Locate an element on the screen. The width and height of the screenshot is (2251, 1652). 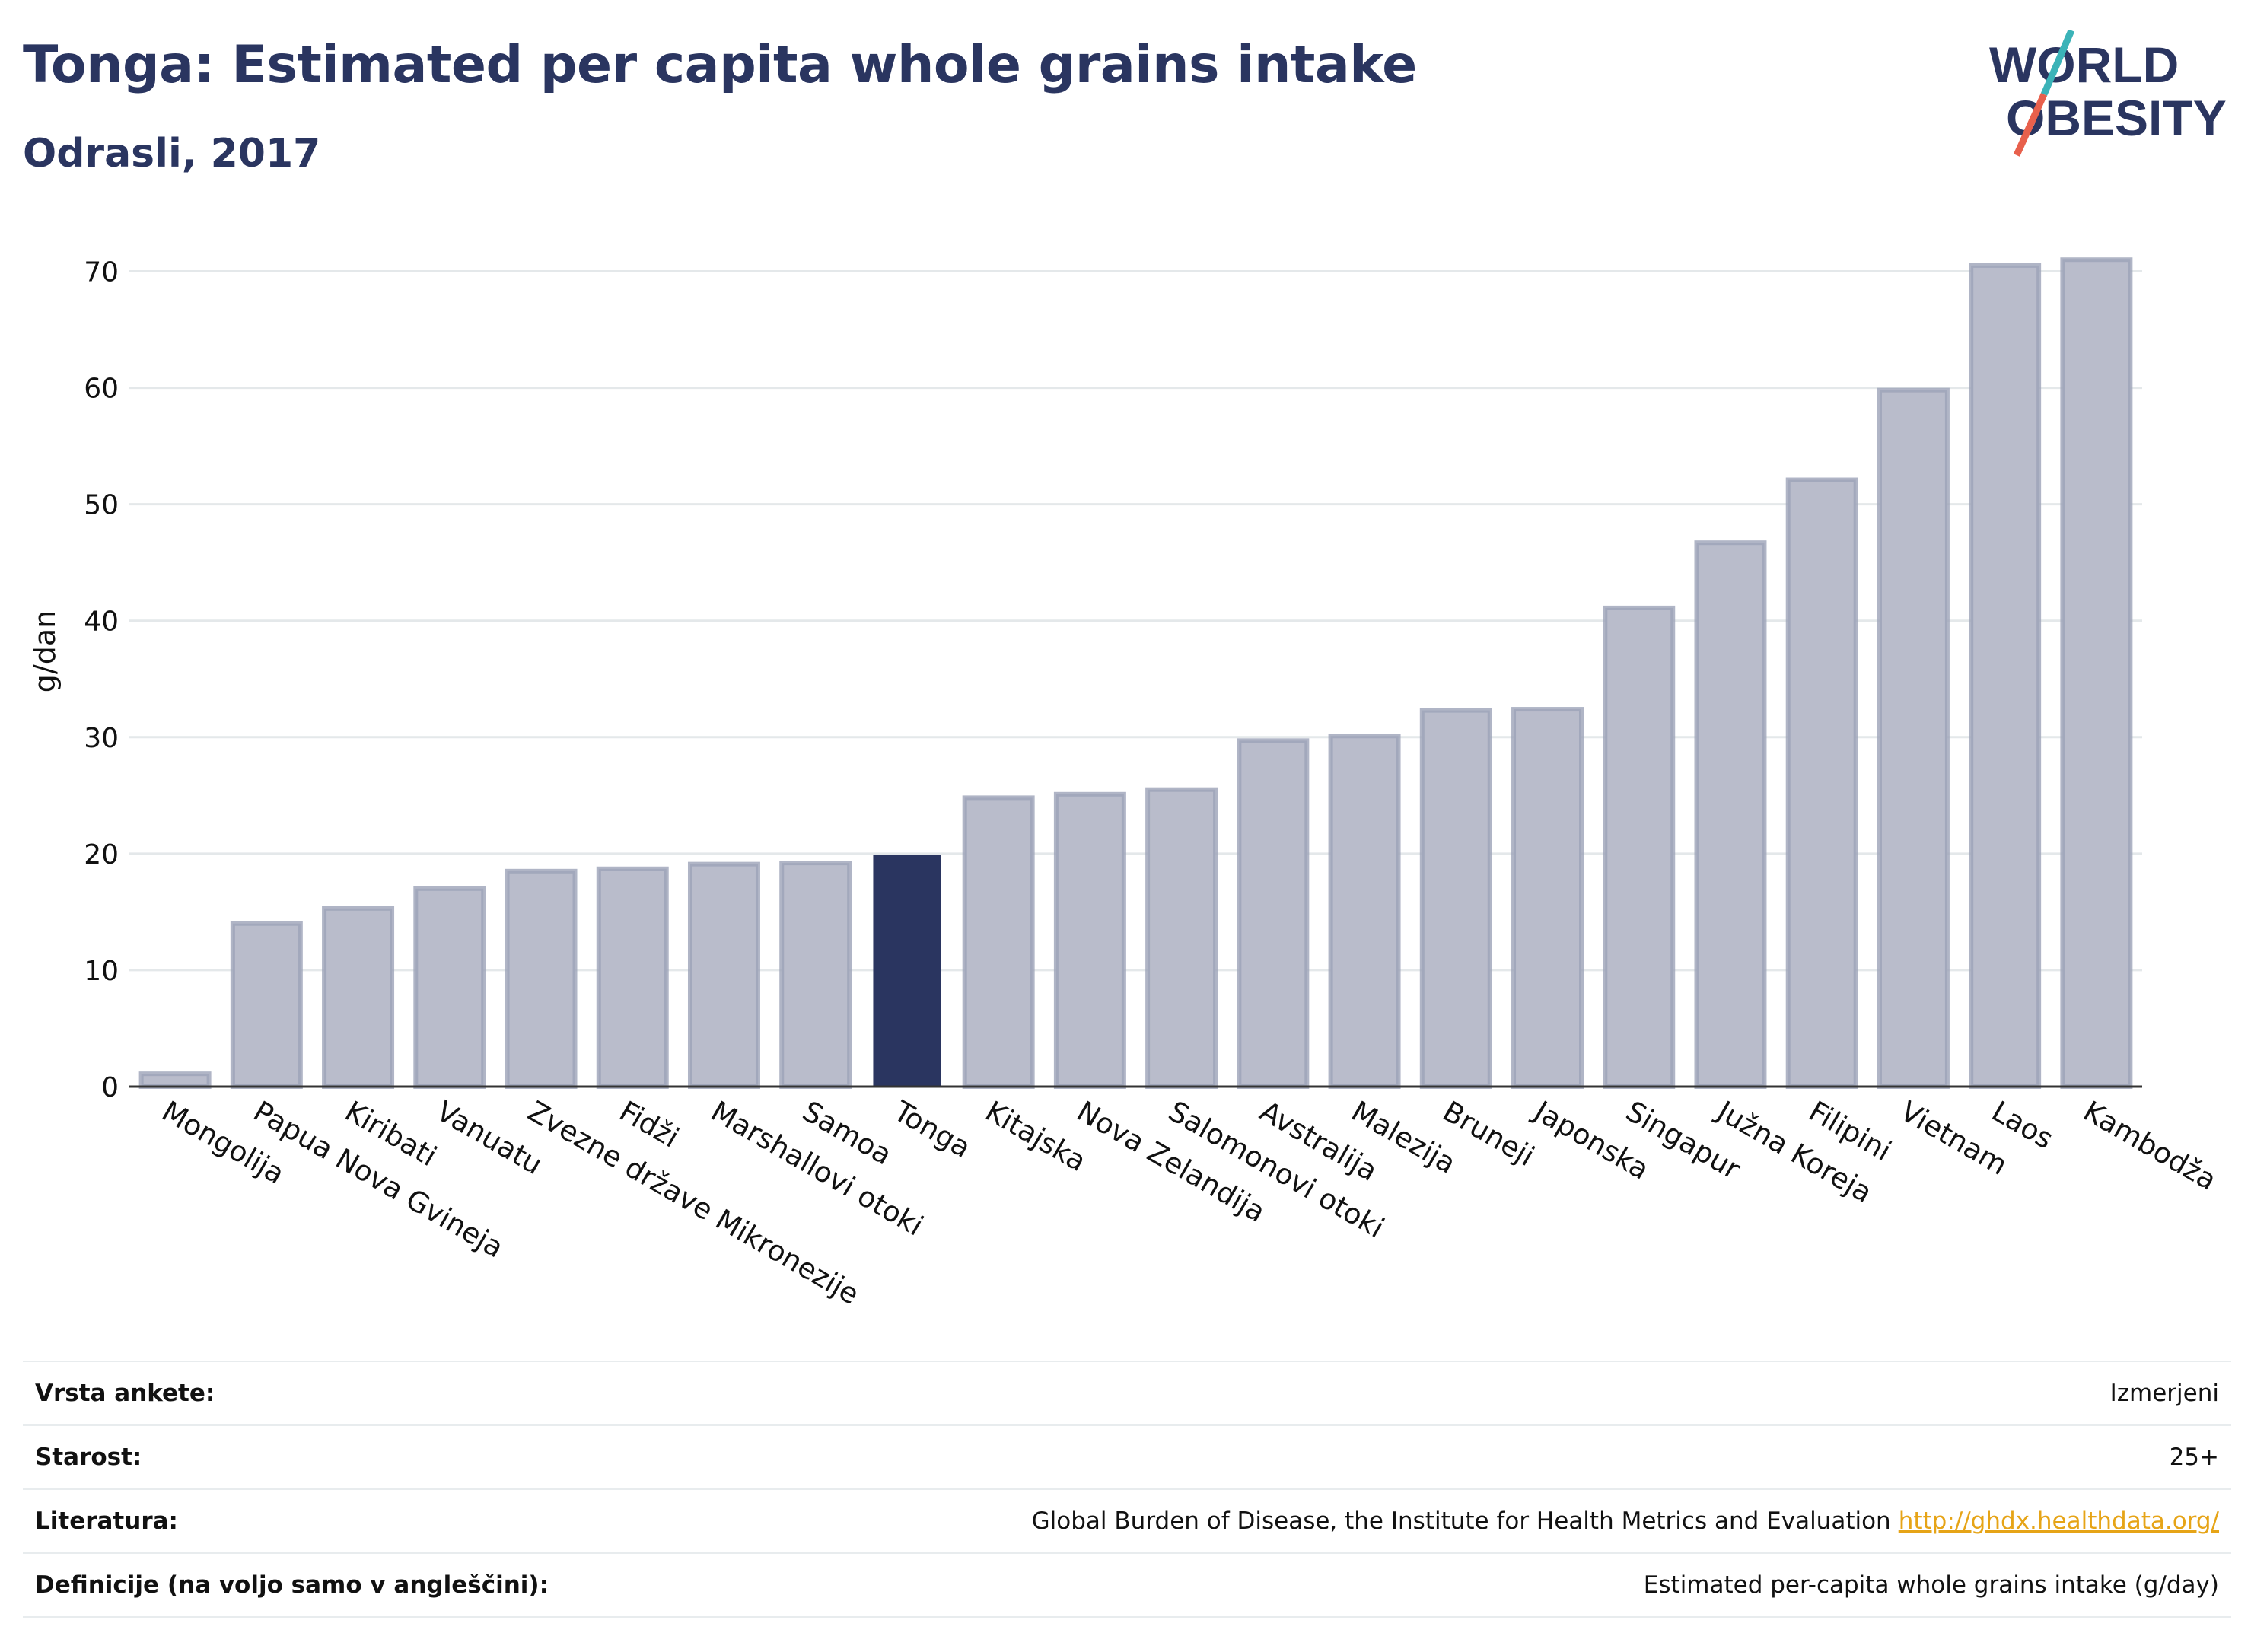
x-tick-label: Vanuatu is located at coordinates (489, 1138).